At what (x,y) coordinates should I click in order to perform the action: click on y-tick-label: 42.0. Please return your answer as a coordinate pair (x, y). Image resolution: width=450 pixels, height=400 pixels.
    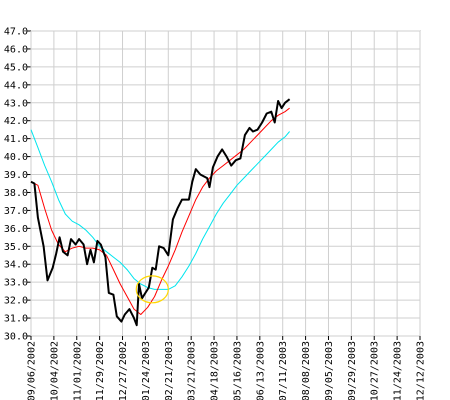
    Looking at the image, I should click on (16, 121).